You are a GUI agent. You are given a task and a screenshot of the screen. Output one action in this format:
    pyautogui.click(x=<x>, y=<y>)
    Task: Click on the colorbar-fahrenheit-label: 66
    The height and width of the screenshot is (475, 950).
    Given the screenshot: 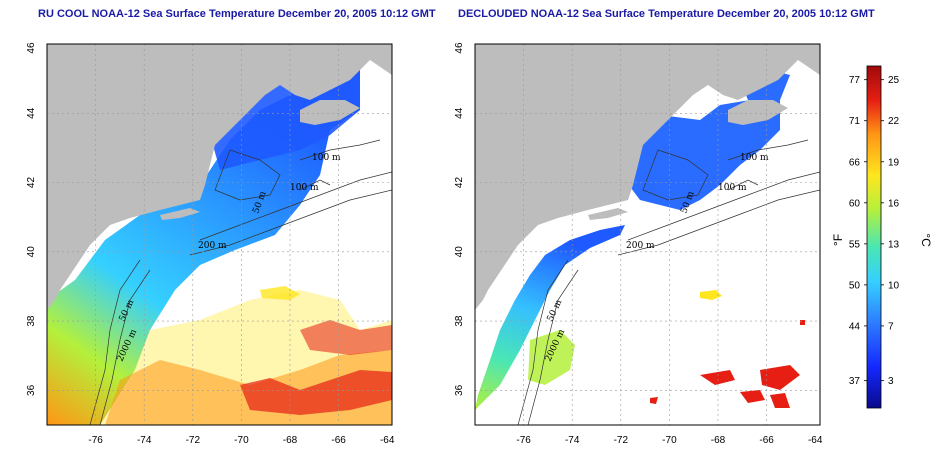 What is the action you would take?
    pyautogui.click(x=855, y=162)
    